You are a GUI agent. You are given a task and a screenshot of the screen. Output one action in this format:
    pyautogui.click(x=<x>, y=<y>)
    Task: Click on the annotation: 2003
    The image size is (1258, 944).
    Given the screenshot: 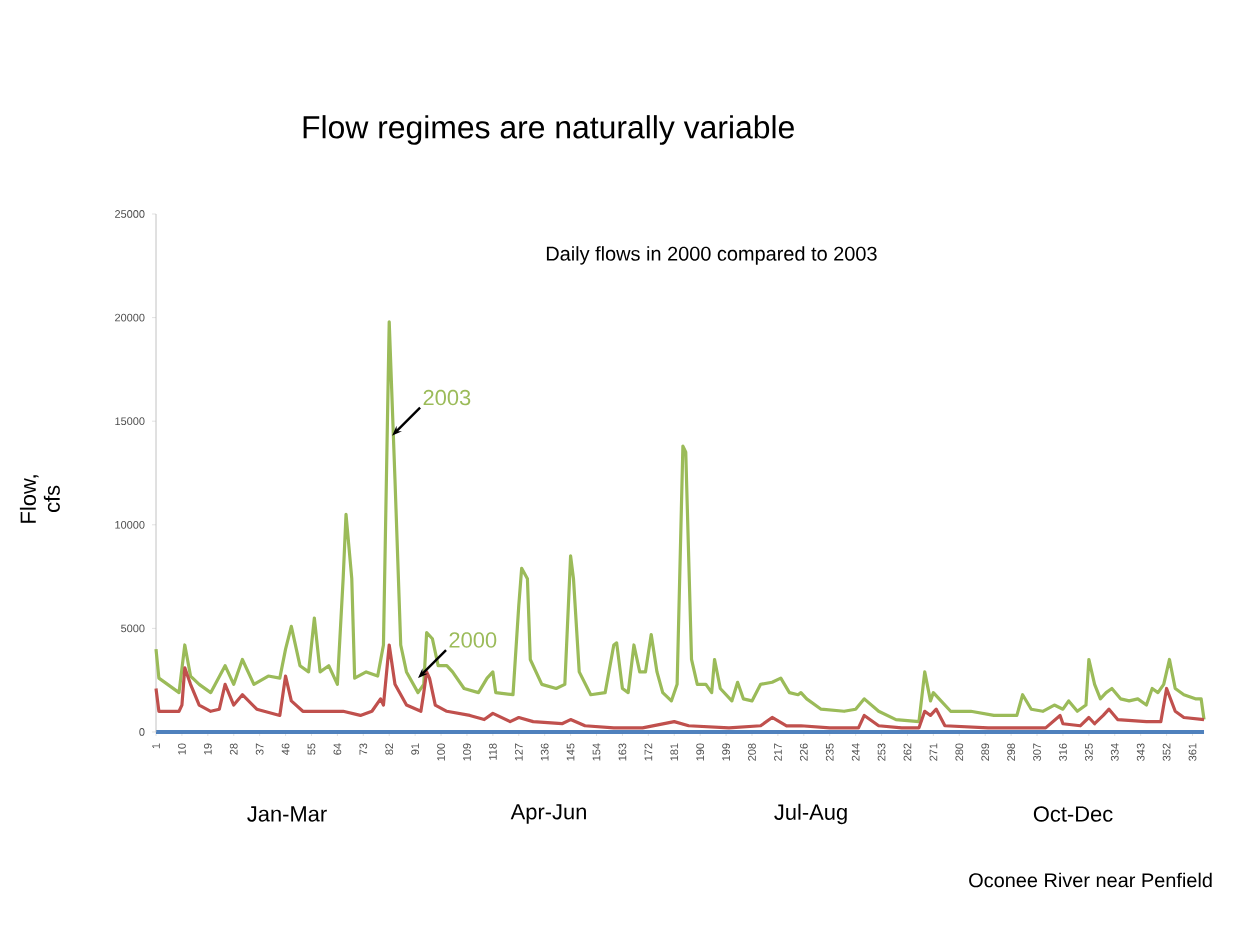 What is the action you would take?
    pyautogui.click(x=447, y=397)
    